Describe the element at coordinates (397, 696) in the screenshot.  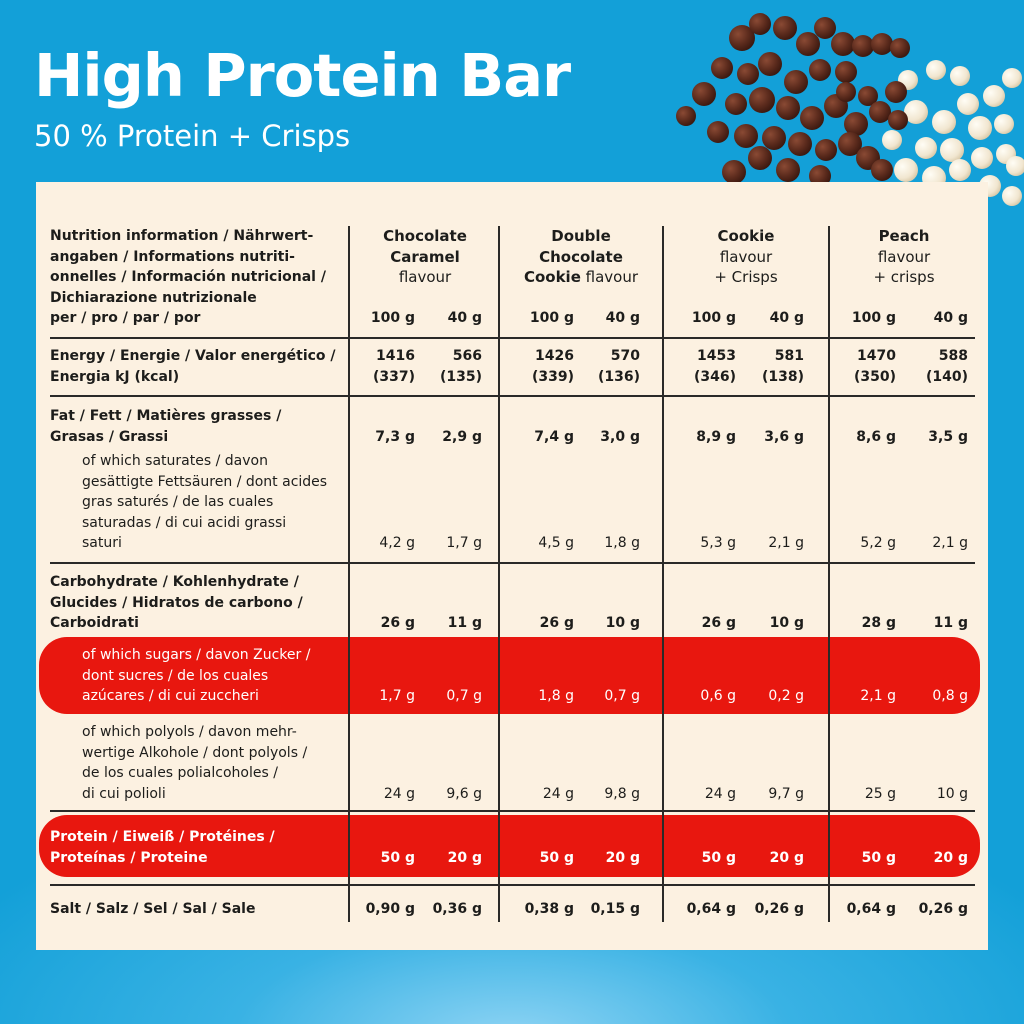
I see `sugars-value: 1,7 g` at that location.